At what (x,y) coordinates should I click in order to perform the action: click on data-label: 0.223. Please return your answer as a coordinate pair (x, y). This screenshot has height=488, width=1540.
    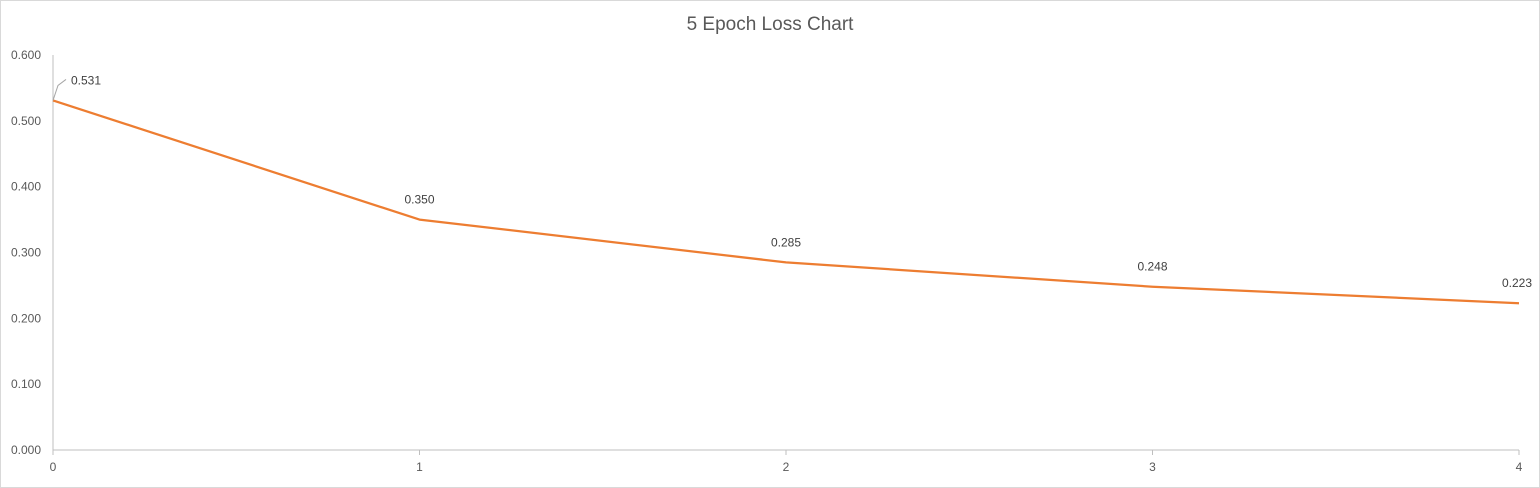
    Looking at the image, I should click on (1517, 283).